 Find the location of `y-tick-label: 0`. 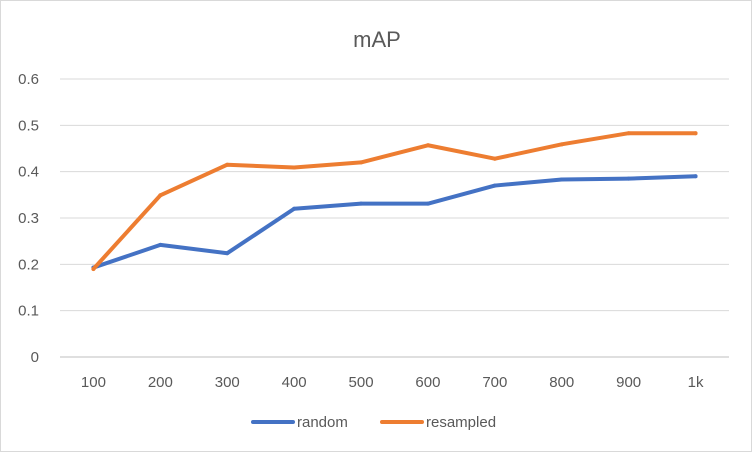

y-tick-label: 0 is located at coordinates (35, 357).